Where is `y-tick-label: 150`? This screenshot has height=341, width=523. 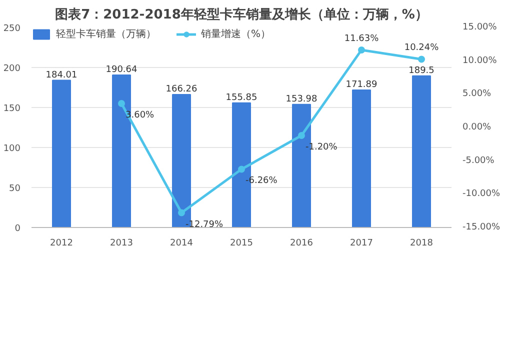
y-tick-label: 150 is located at coordinates (12, 109).